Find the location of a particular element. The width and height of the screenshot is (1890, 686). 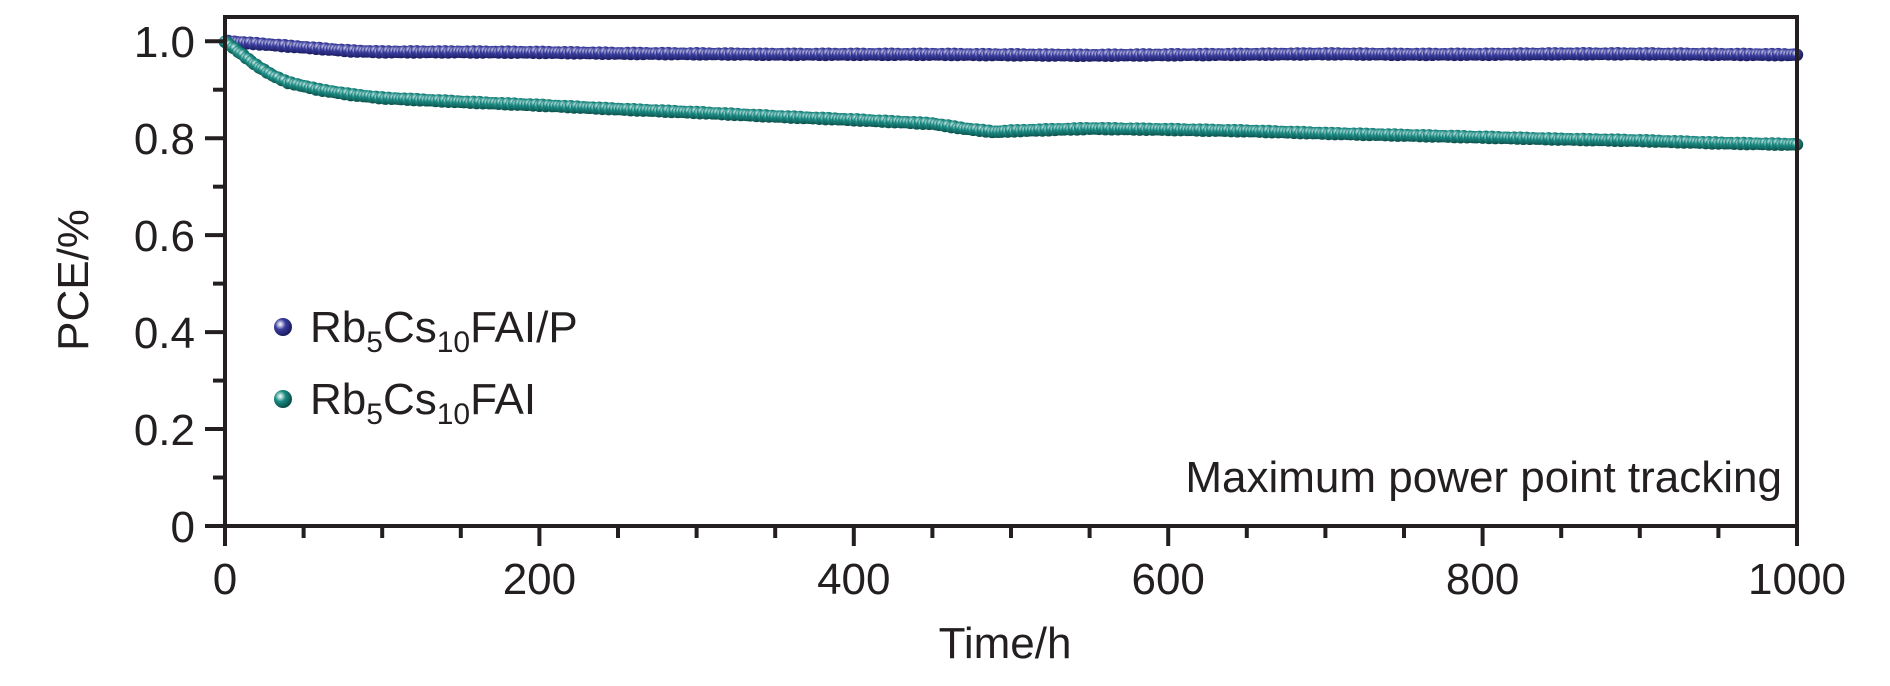

x-tick-label: 0 is located at coordinates (225, 579).